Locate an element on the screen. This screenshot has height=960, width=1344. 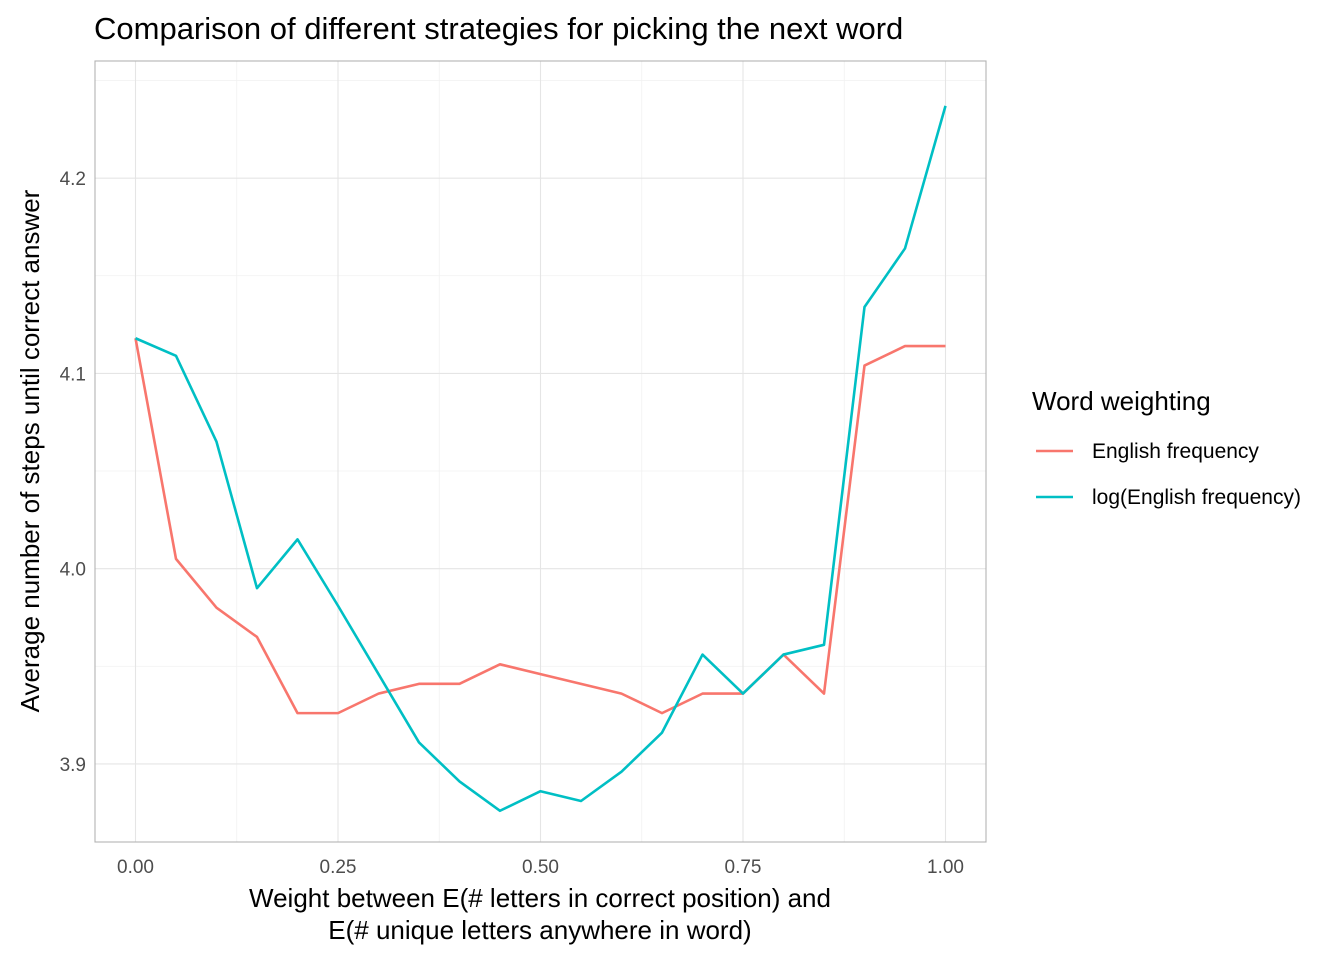
x-axis-ticks: 0.00 0.25 0.50 0.75 1.00 is located at coordinates (540, 867).